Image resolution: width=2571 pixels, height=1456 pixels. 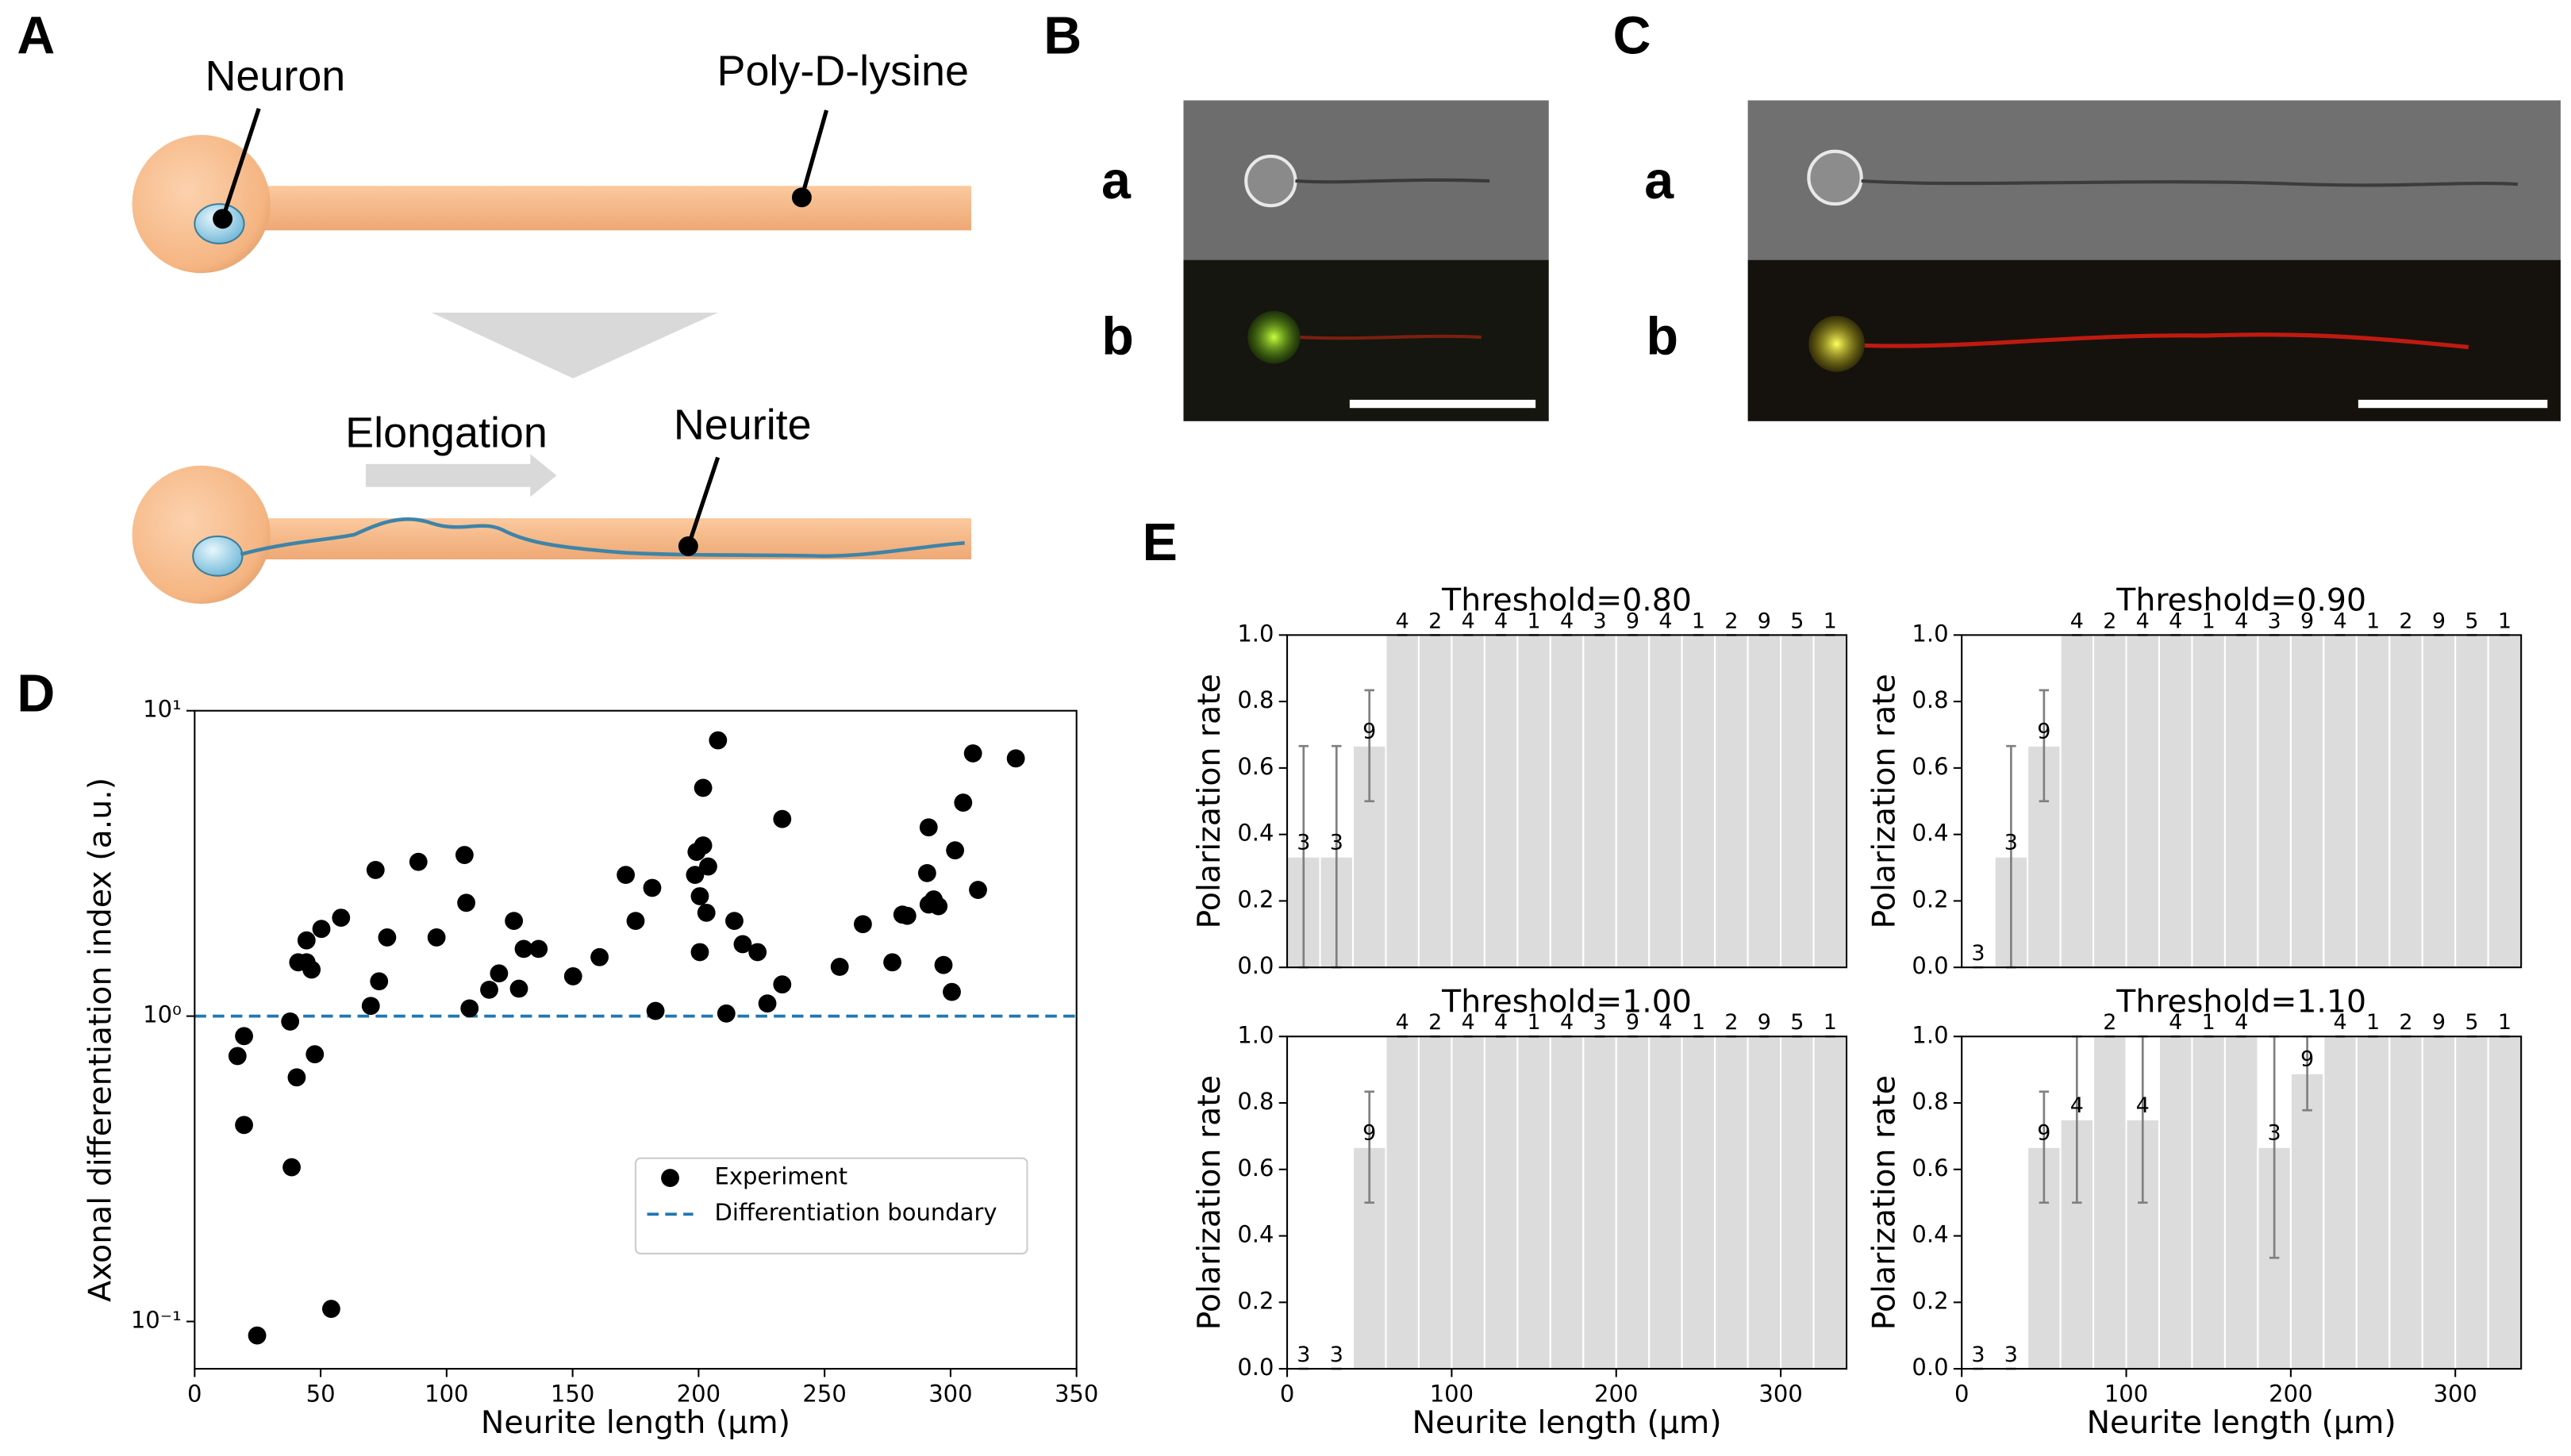 I want to click on legend-marker, so click(x=670, y=1178).